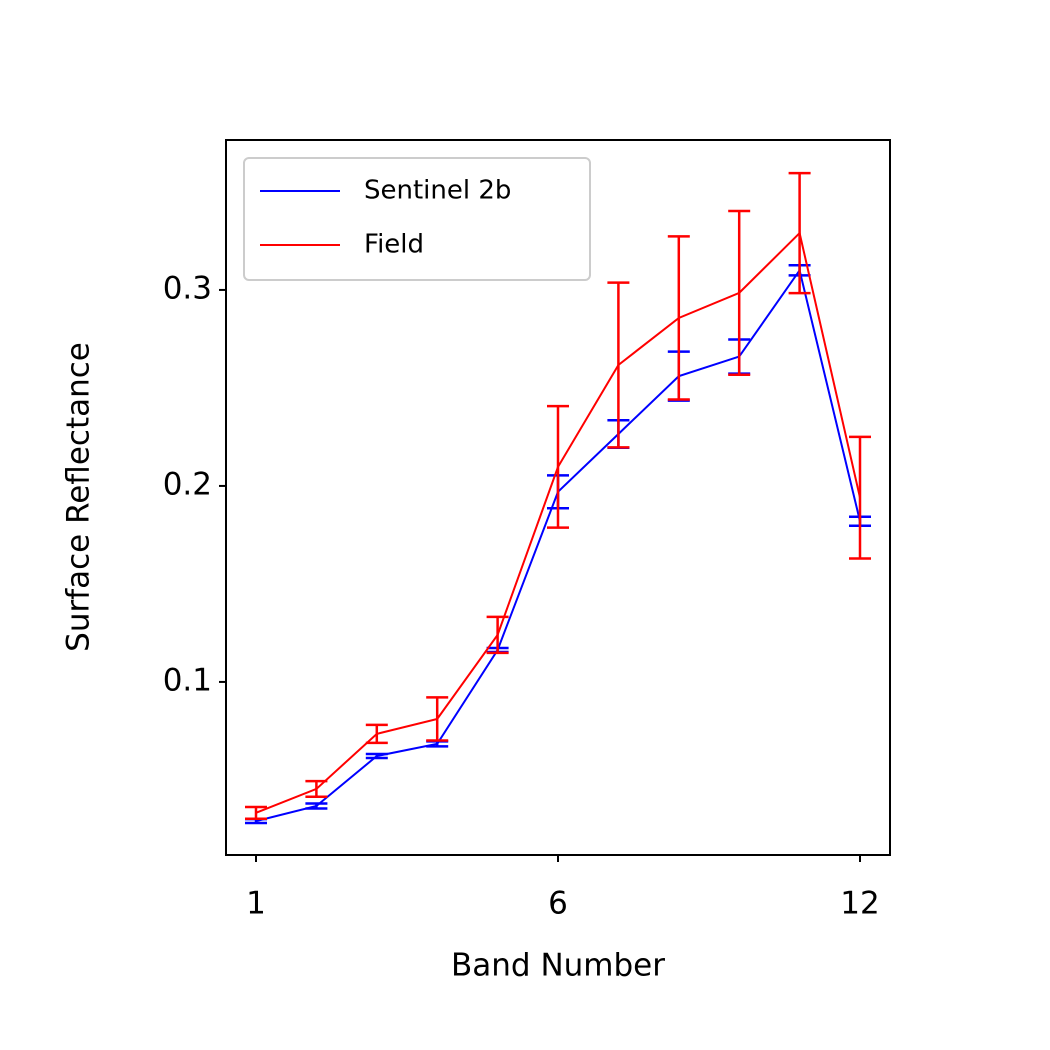 The height and width of the screenshot is (1050, 1050). What do you see at coordinates (187, 680) in the screenshot?
I see `y-tick-label: 0.1` at bounding box center [187, 680].